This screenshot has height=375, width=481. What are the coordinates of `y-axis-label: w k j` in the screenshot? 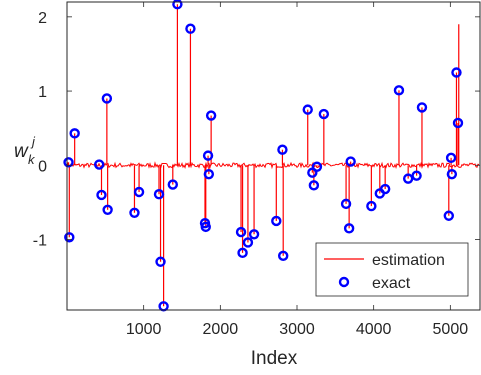 It's located at (25, 150).